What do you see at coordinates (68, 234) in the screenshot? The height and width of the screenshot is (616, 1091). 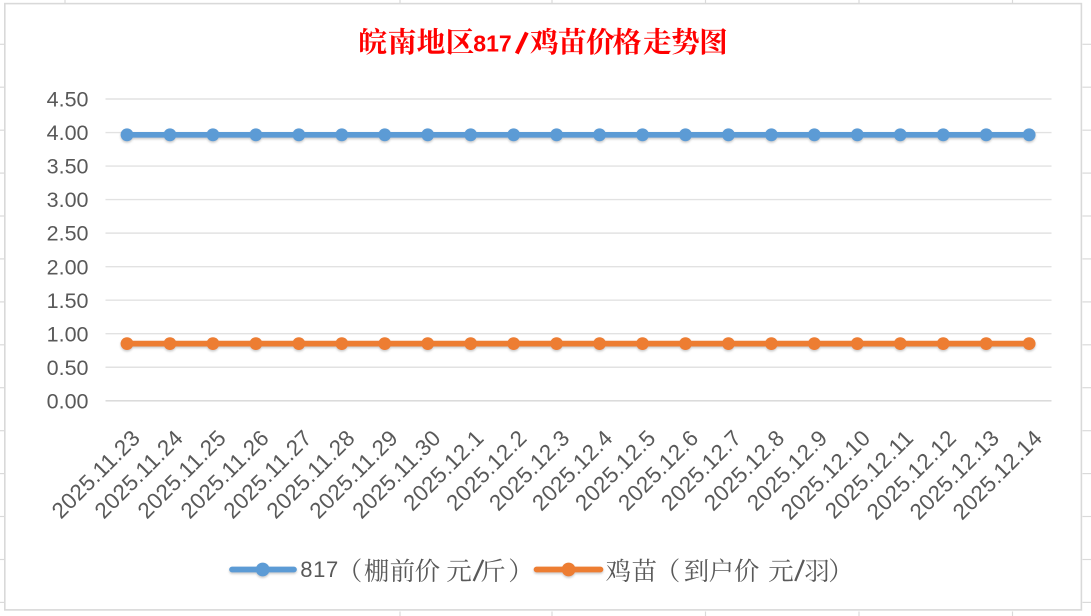 I see `svg-text: 2.50` at bounding box center [68, 234].